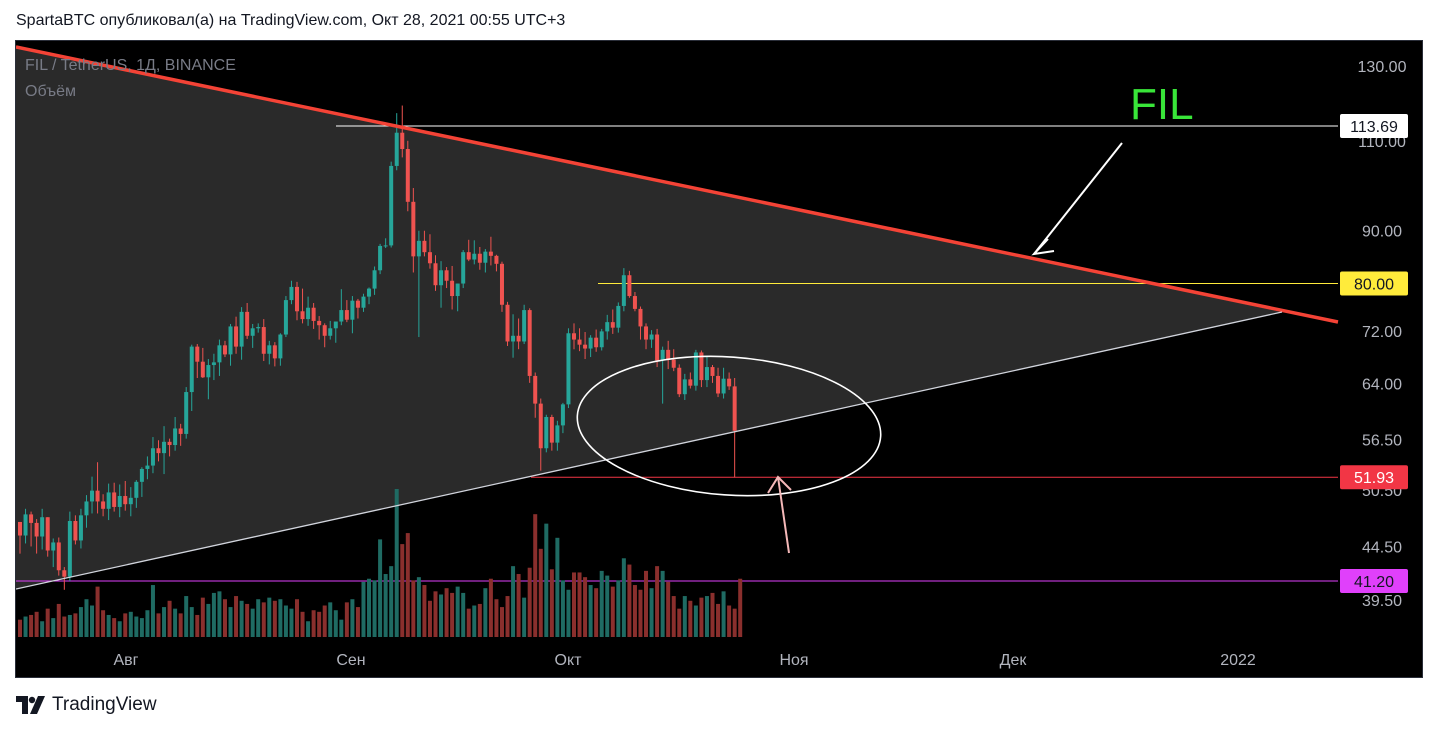 The image size is (1438, 732). Describe the element at coordinates (1374, 581) in the screenshot. I see `price-level-badge: 41.20` at that location.